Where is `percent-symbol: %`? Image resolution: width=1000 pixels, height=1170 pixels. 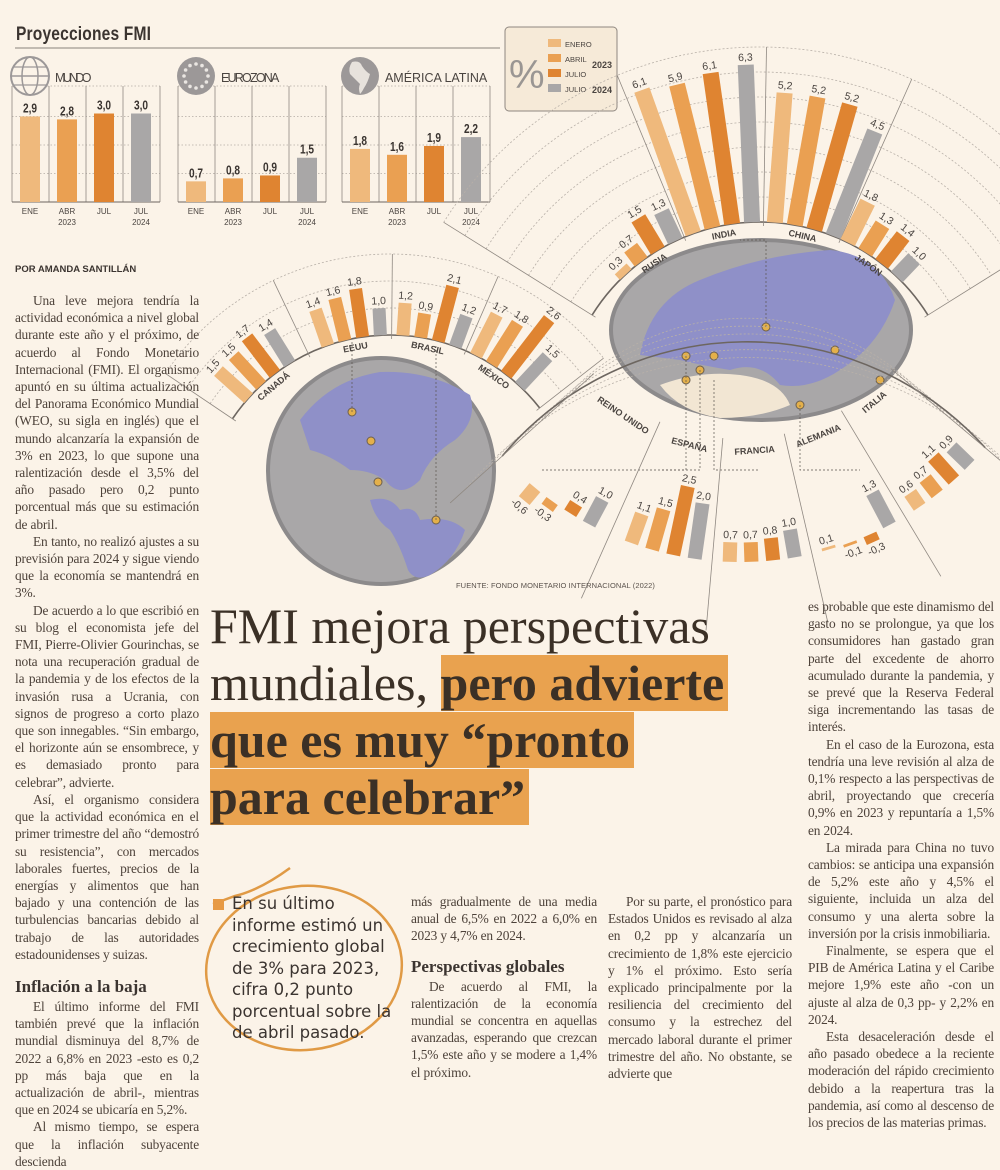 percent-symbol: % is located at coordinates (527, 75).